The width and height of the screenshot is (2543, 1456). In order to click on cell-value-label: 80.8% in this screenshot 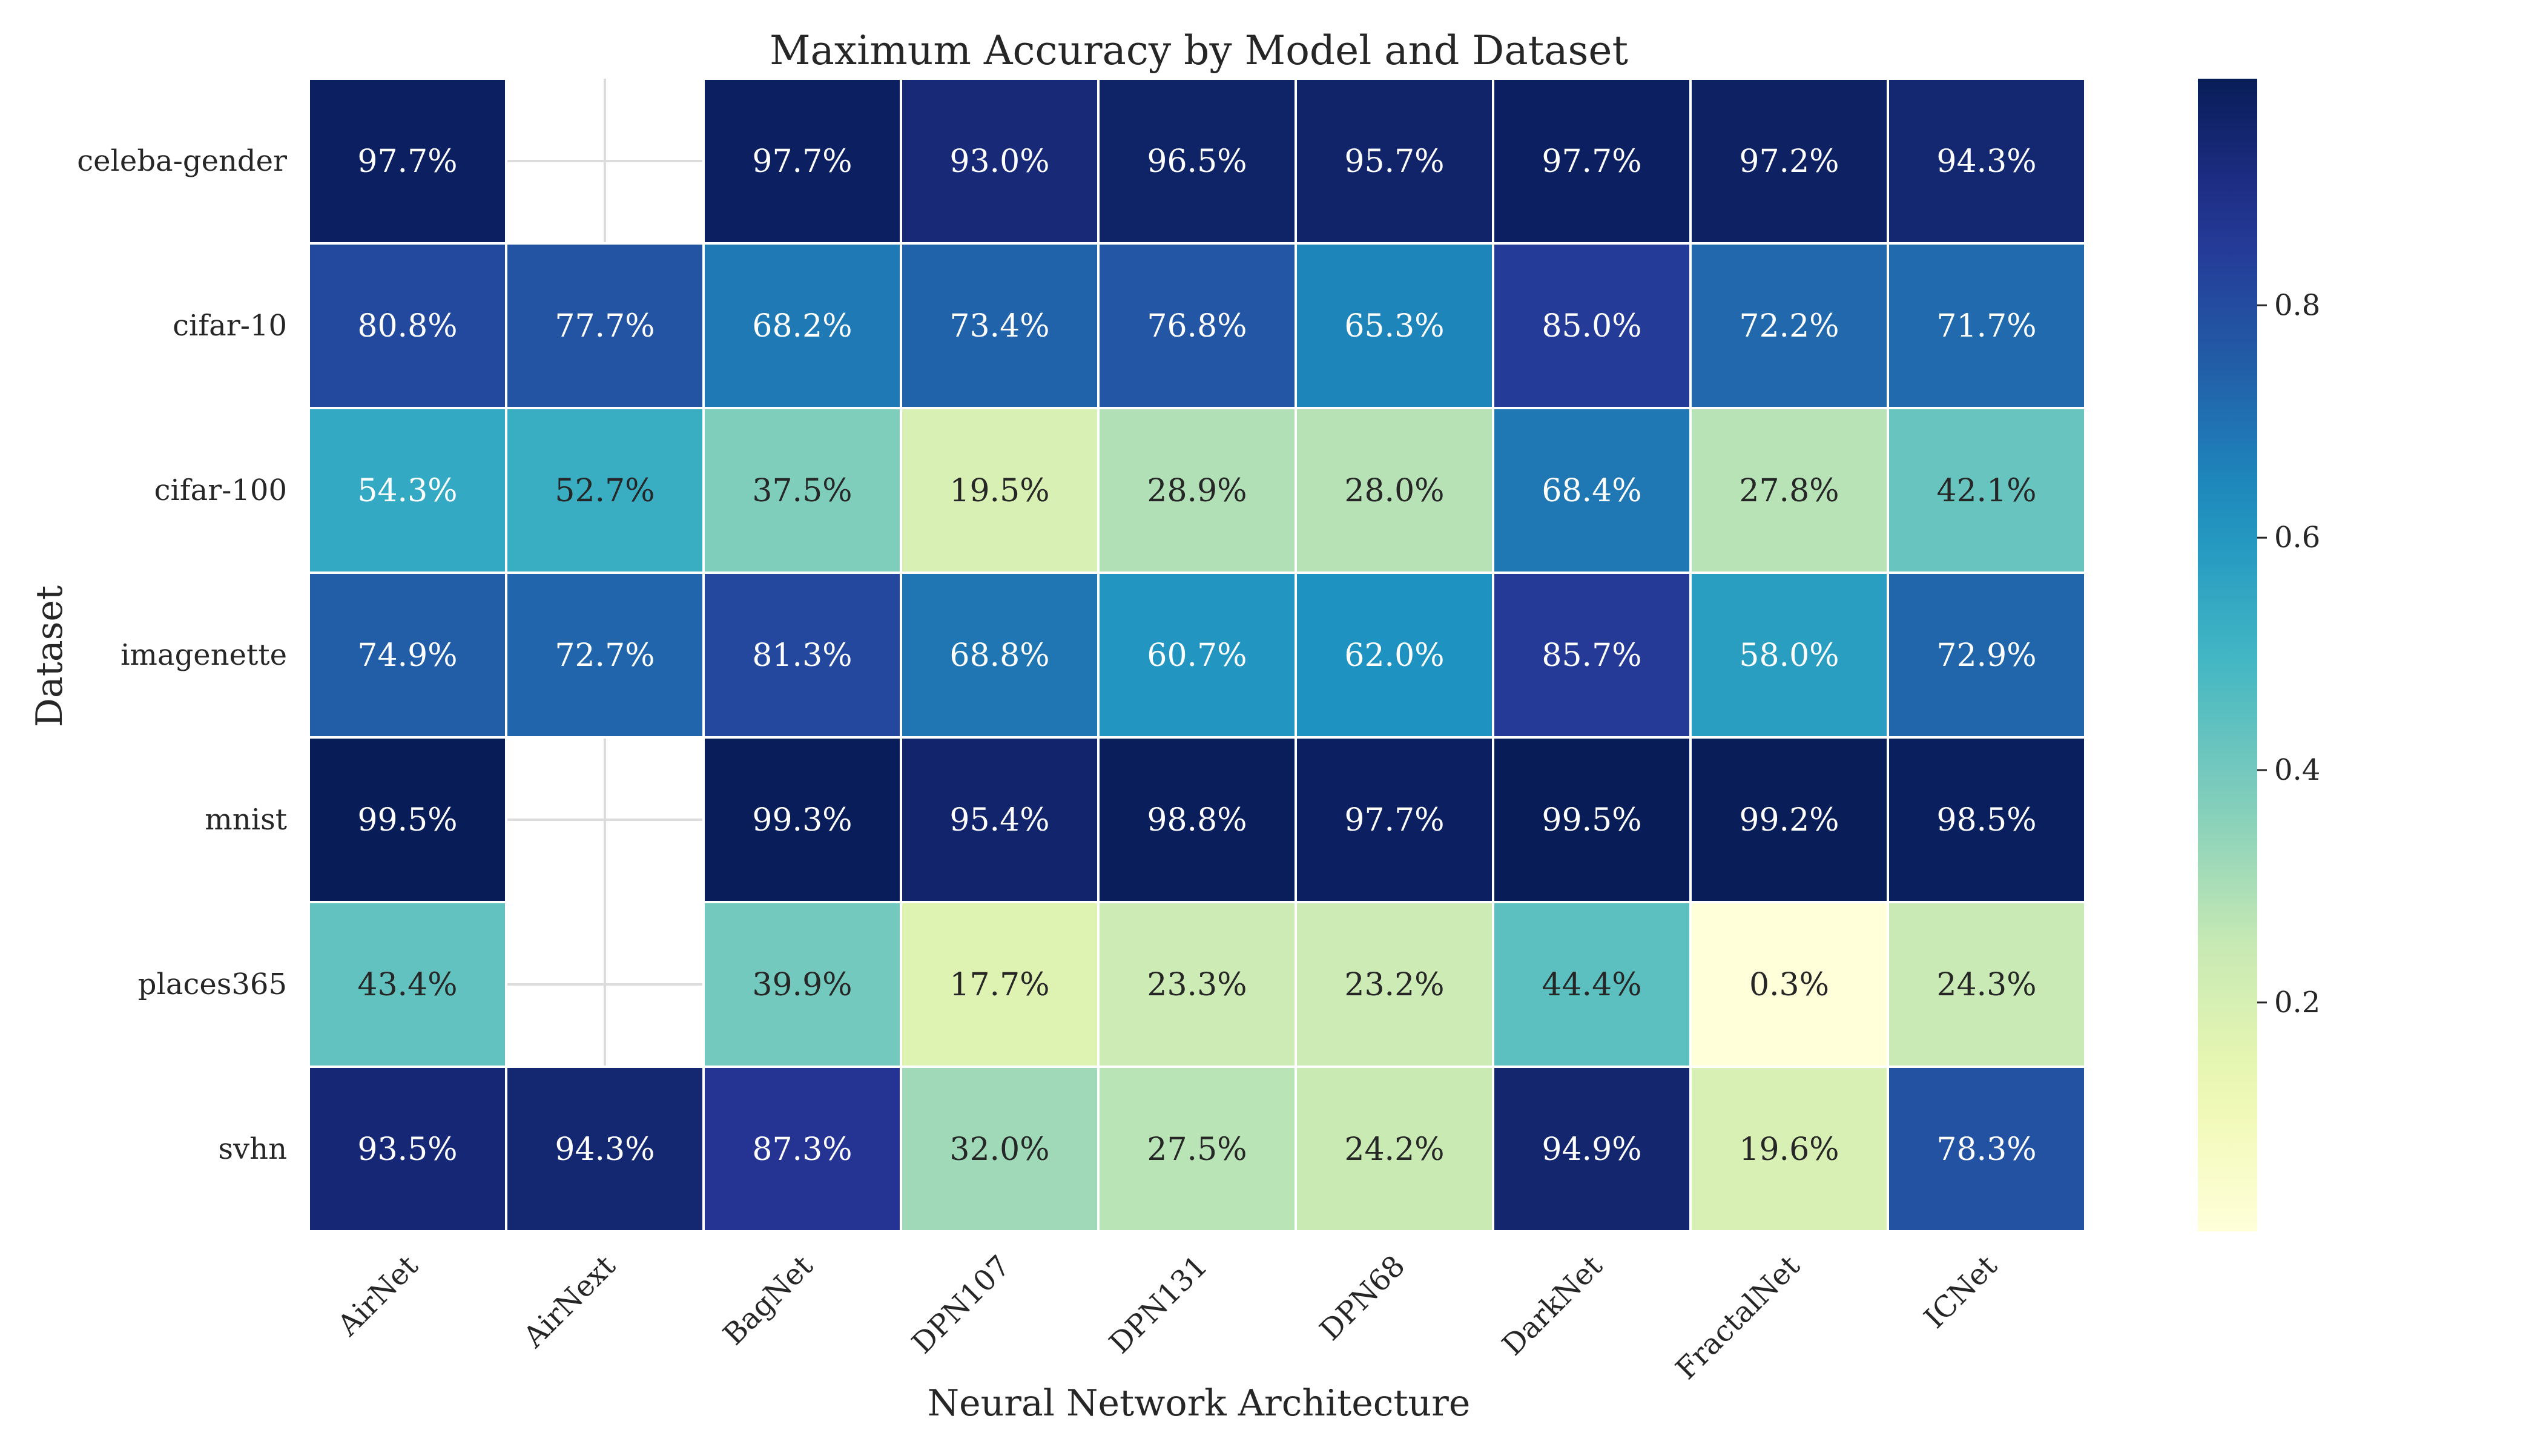, I will do `click(407, 326)`.